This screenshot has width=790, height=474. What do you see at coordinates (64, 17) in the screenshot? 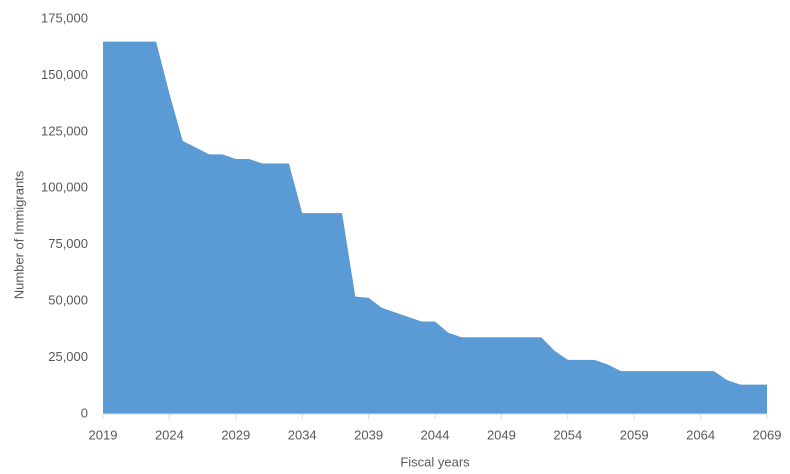
I see `y-tick-label: 175,000` at bounding box center [64, 17].